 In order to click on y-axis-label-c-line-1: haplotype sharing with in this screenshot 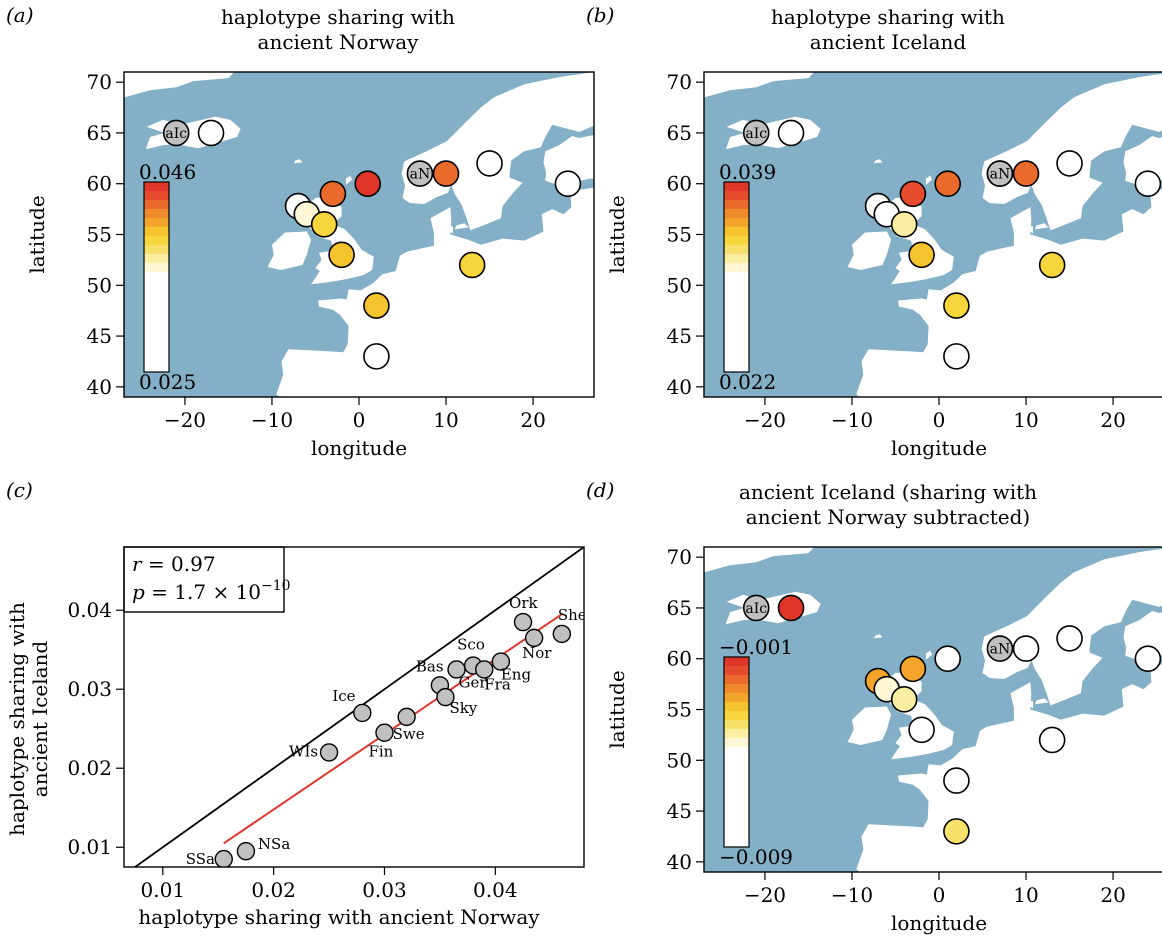, I will do `click(17, 719)`.